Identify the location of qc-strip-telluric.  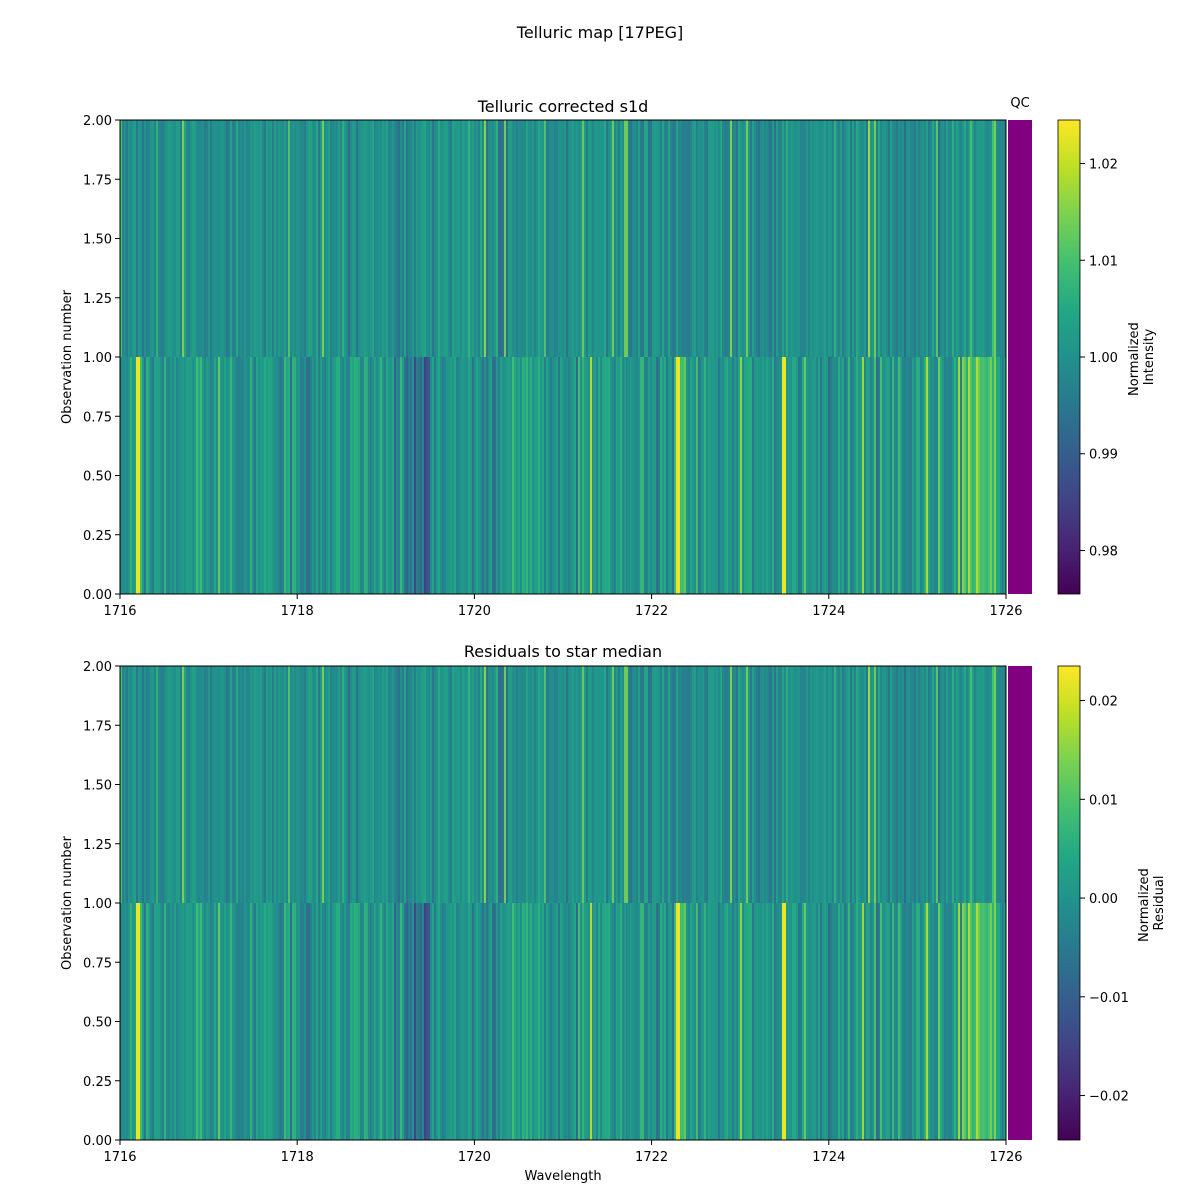
(1020, 357).